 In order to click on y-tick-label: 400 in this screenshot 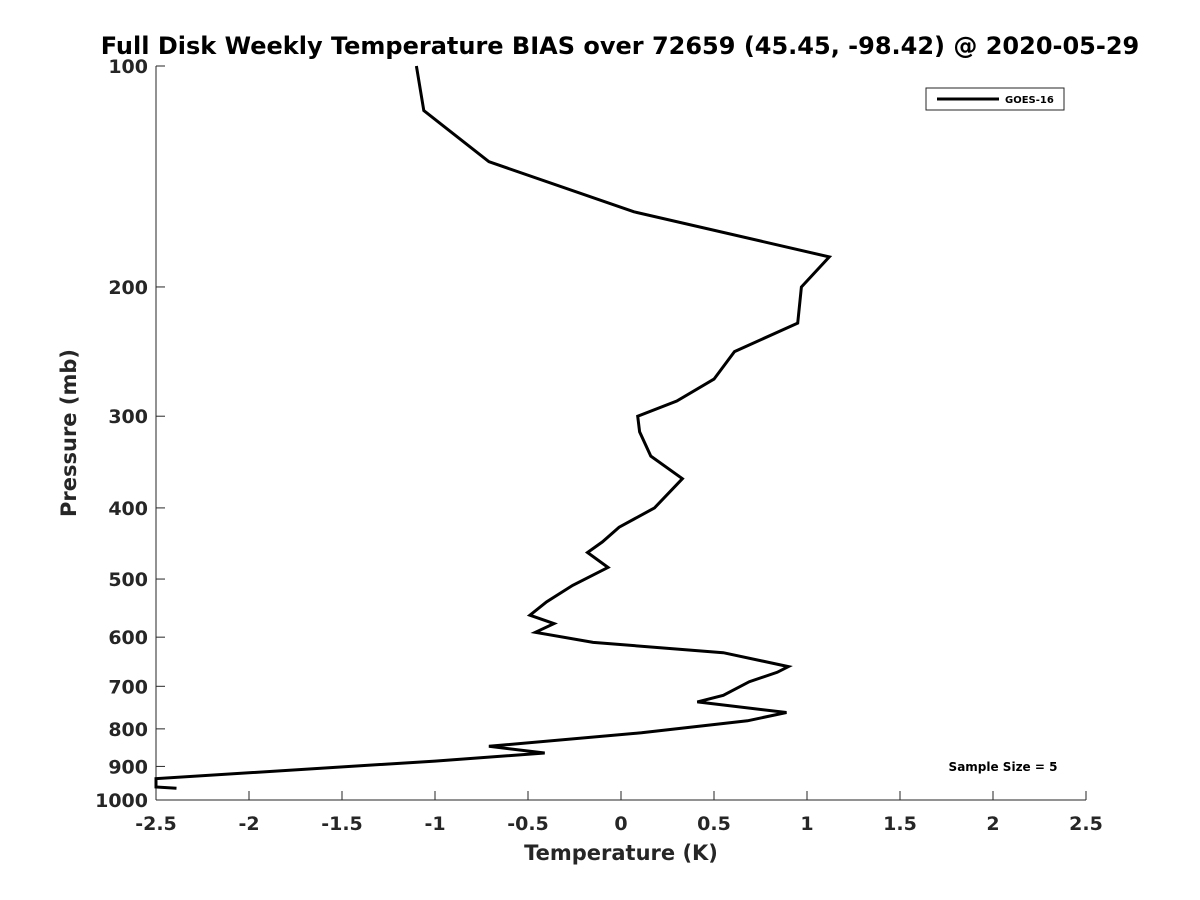, I will do `click(128, 509)`.